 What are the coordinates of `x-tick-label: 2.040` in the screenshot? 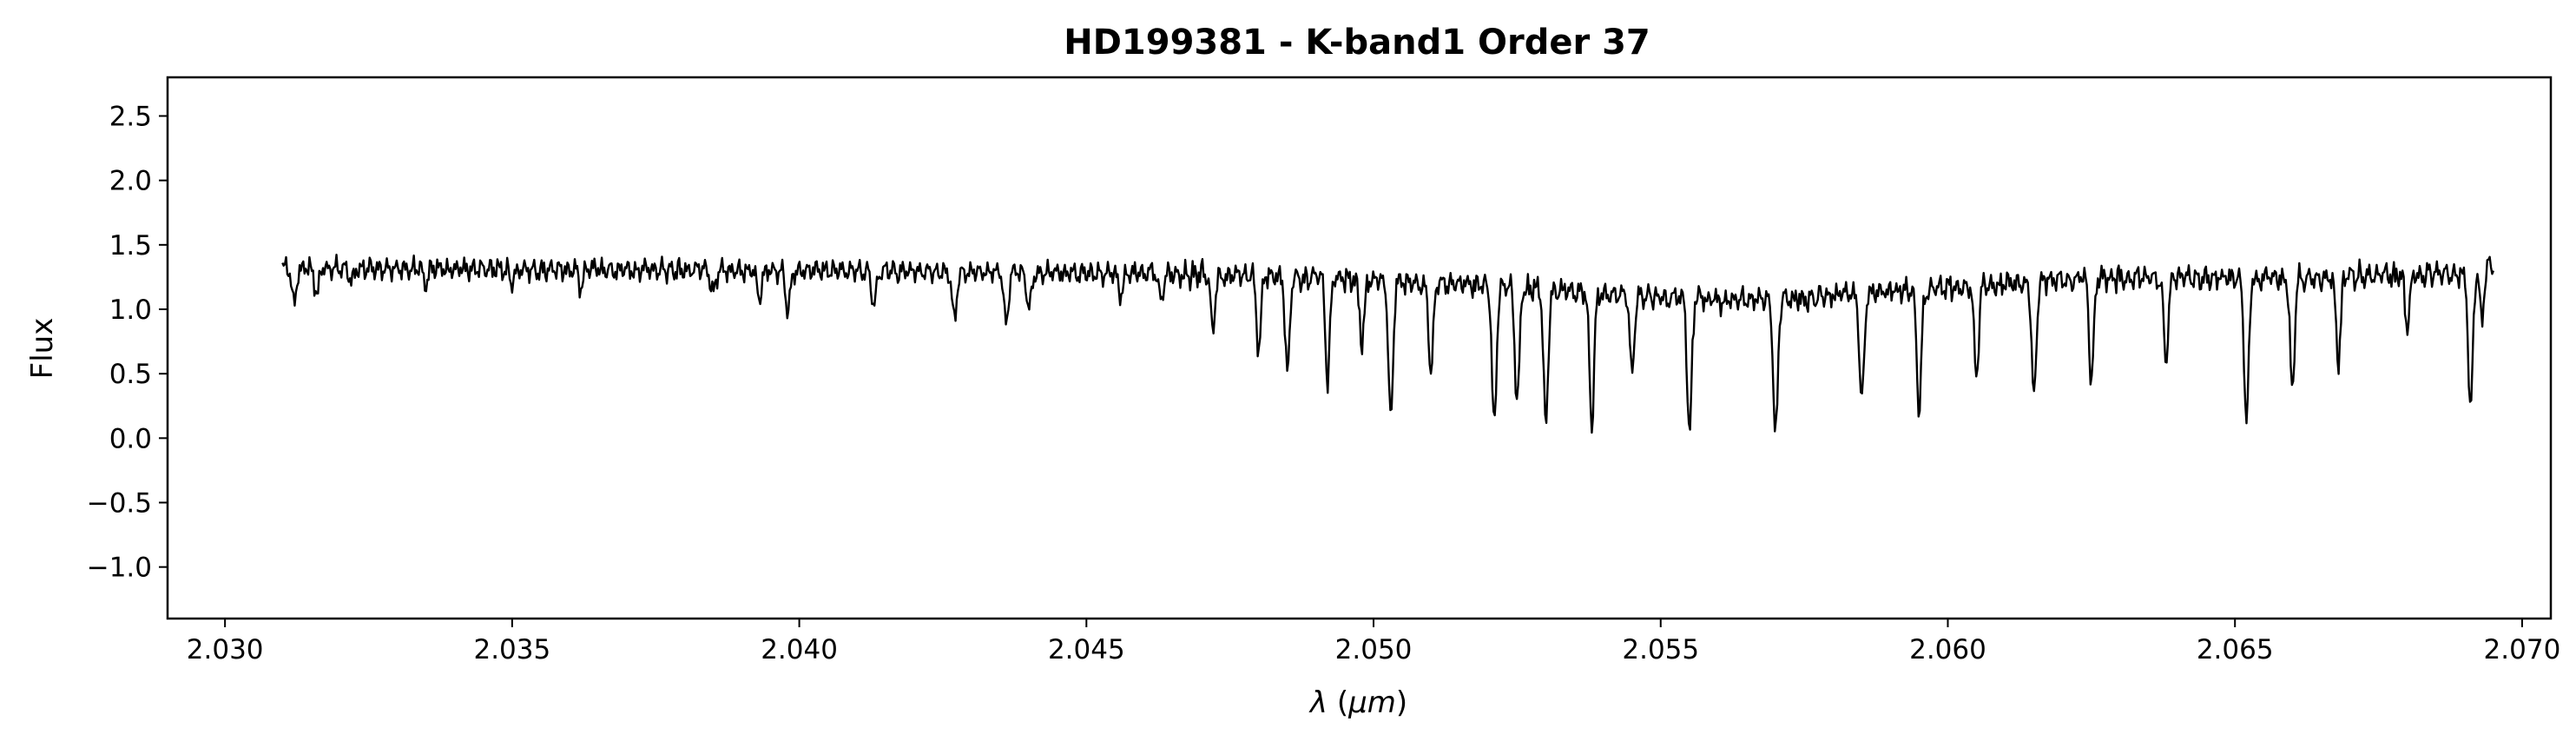 It's located at (799, 649).